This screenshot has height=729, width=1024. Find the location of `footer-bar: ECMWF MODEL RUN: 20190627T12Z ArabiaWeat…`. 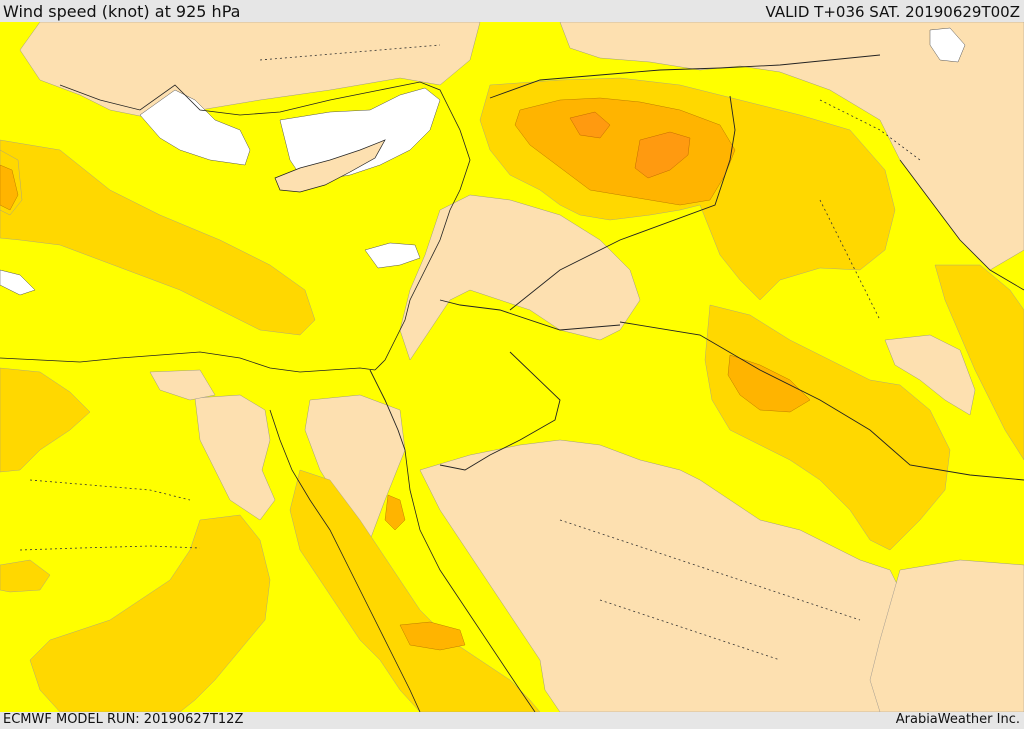

footer-bar: ECMWF MODEL RUN: 20190627T12Z ArabiaWeat… is located at coordinates (512, 720).